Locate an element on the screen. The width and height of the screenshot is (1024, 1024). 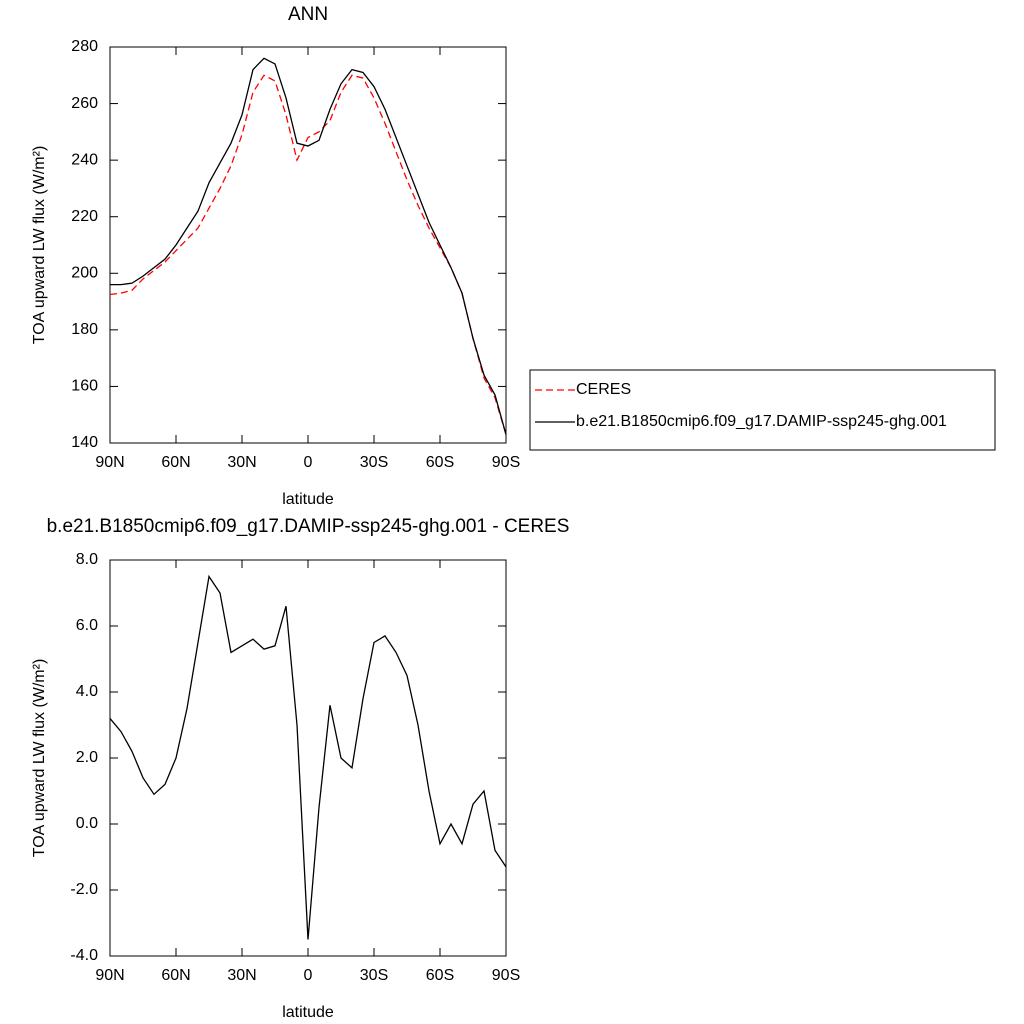
y-tick-label: 2.0 is located at coordinates (87, 757).